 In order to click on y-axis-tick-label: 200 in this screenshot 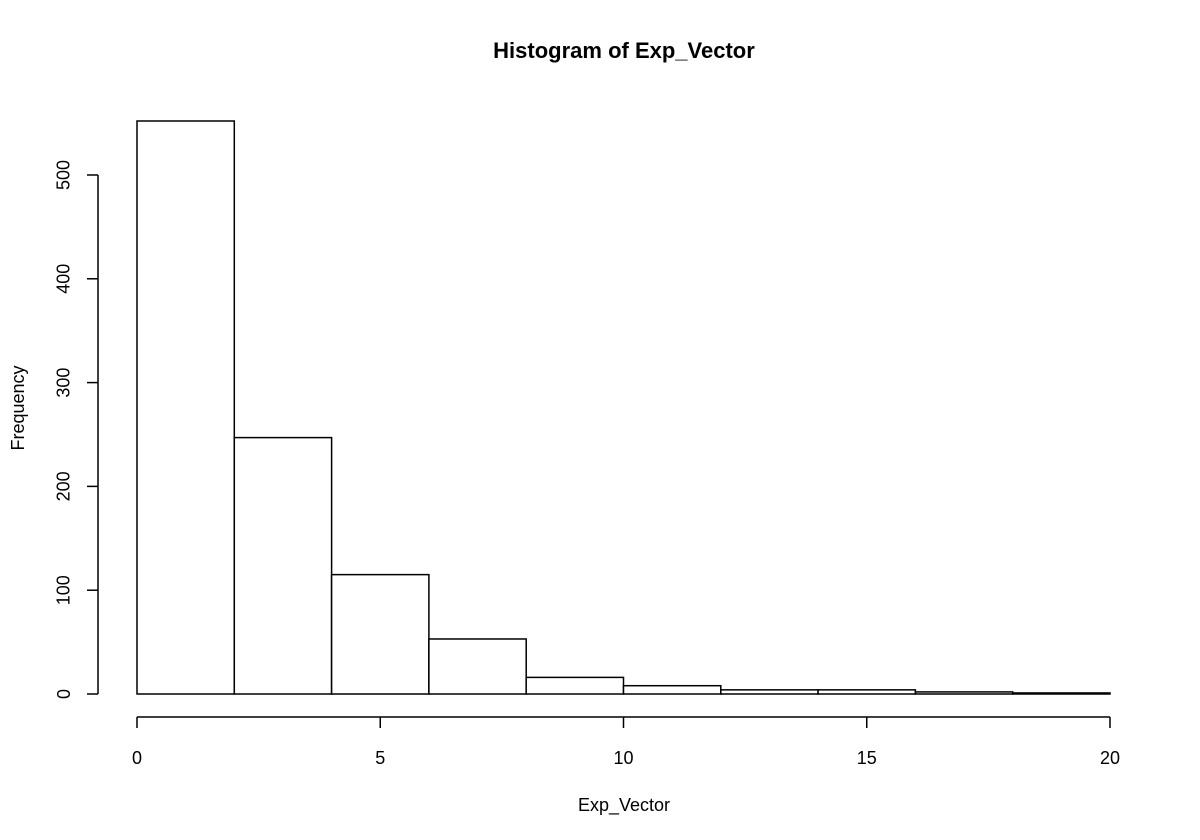, I will do `click(64, 486)`.